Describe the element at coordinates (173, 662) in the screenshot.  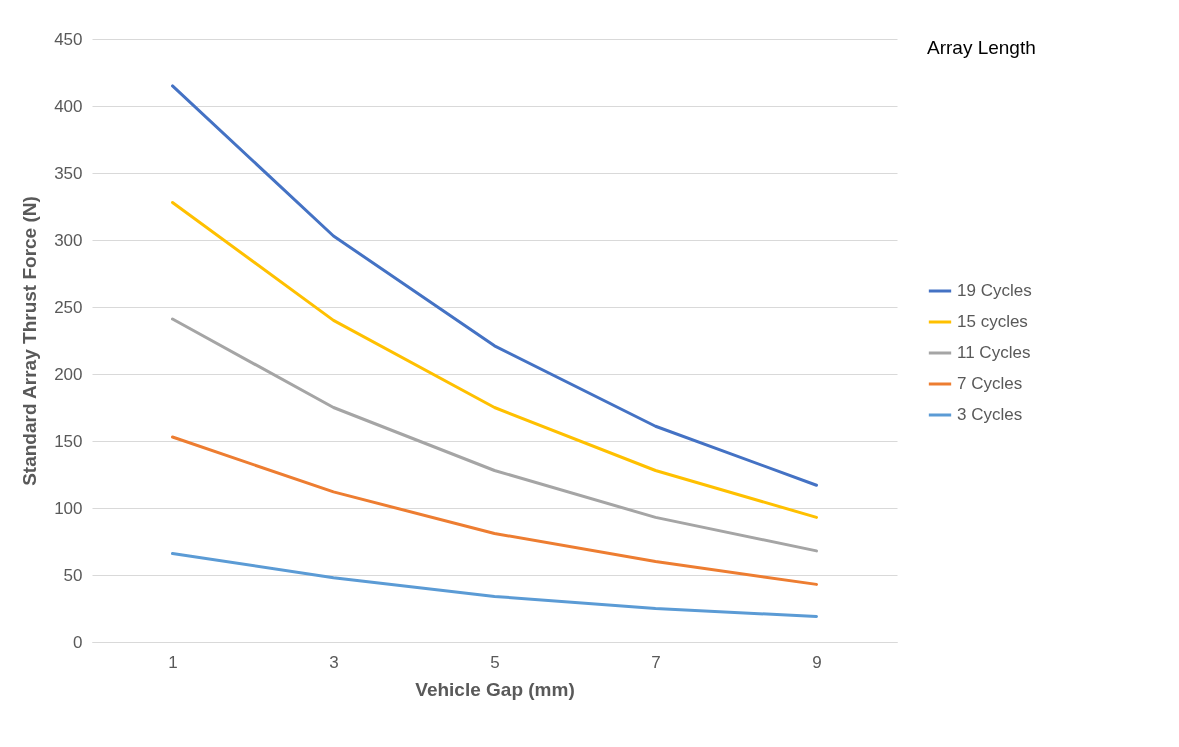
I see `x-tick-label: 1` at that location.